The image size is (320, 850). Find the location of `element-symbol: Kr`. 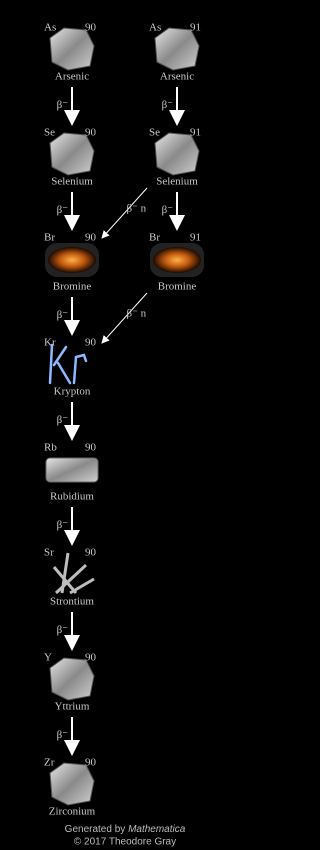

element-symbol: Kr is located at coordinates (50, 343).